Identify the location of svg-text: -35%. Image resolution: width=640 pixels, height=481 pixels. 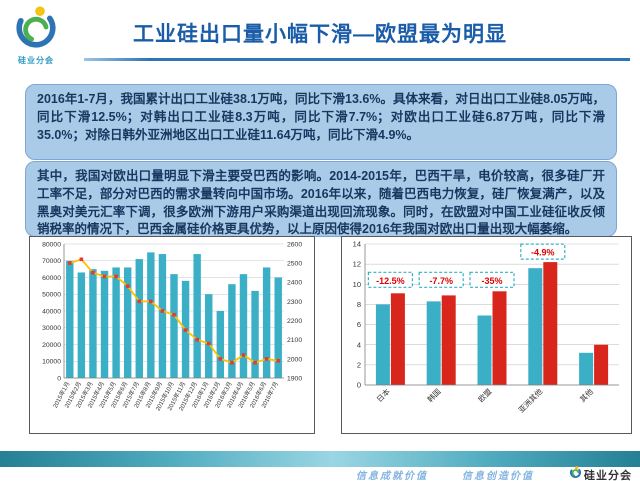
(491, 281).